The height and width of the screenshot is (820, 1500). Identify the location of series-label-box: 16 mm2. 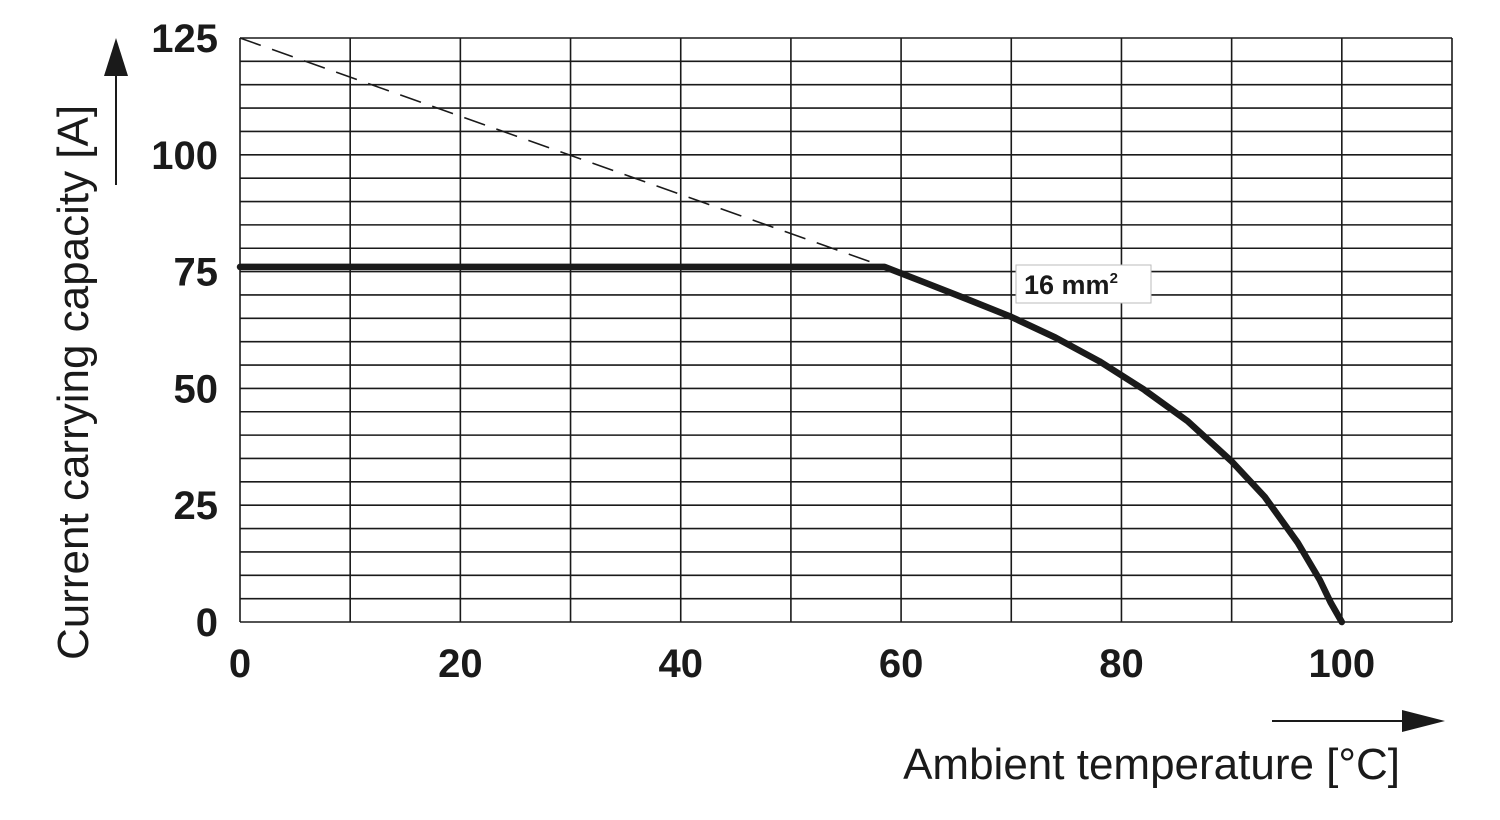
(1083, 284).